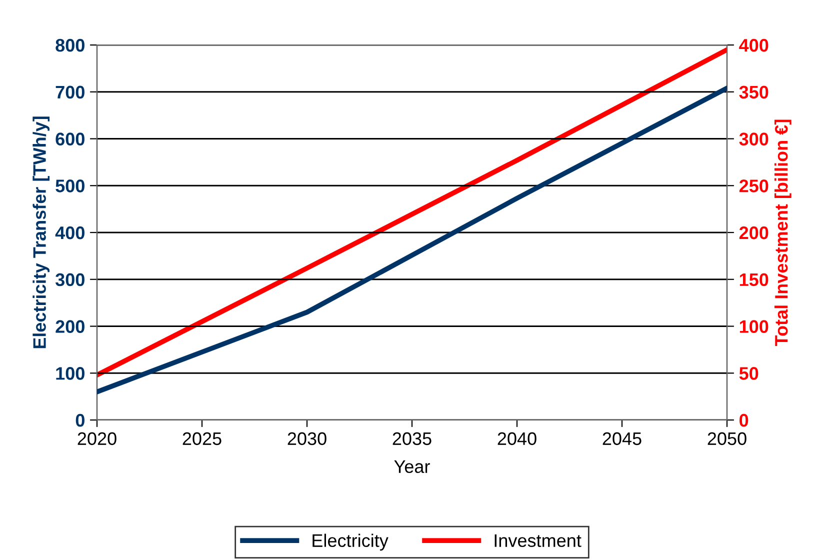  Describe the element at coordinates (744, 420) in the screenshot. I see `y2-tick-label: 0` at that location.